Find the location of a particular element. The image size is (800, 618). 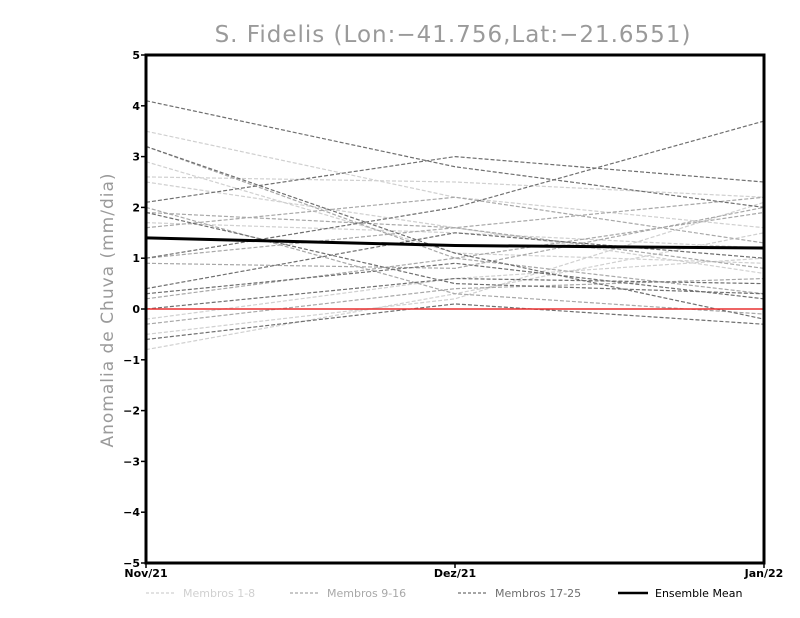

y-tick-label: −1 is located at coordinates (131, 360).